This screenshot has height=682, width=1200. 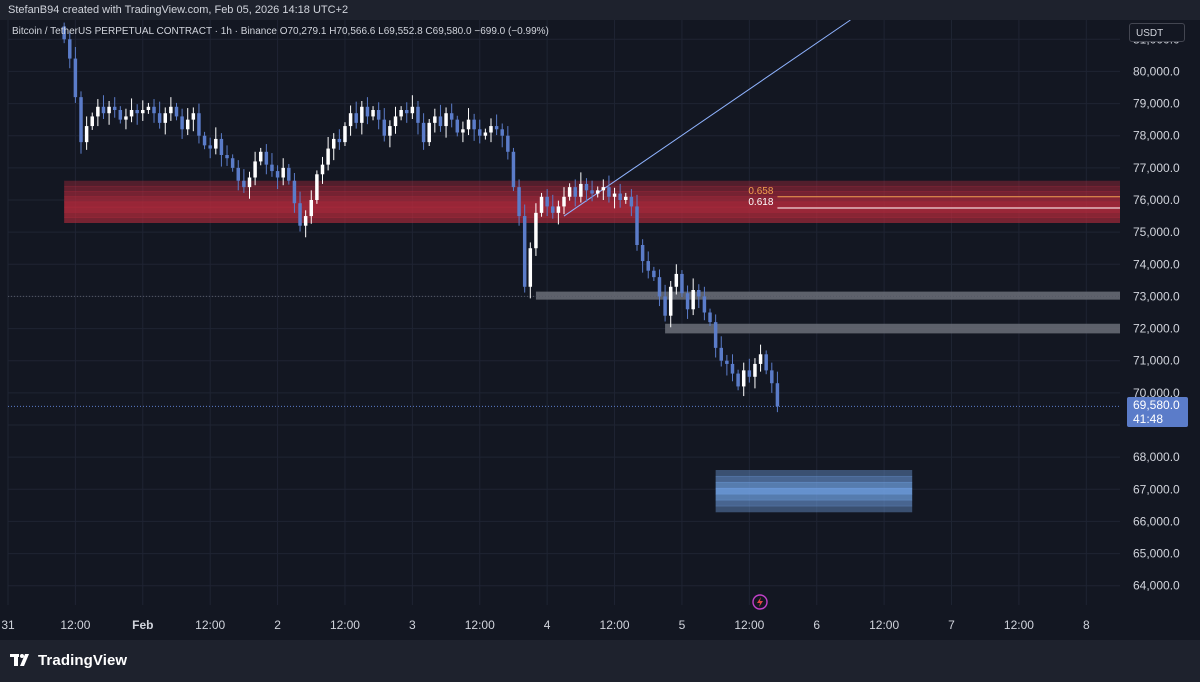 What do you see at coordinates (1156, 361) in the screenshot?
I see `y-tick-label: 71,000.0` at bounding box center [1156, 361].